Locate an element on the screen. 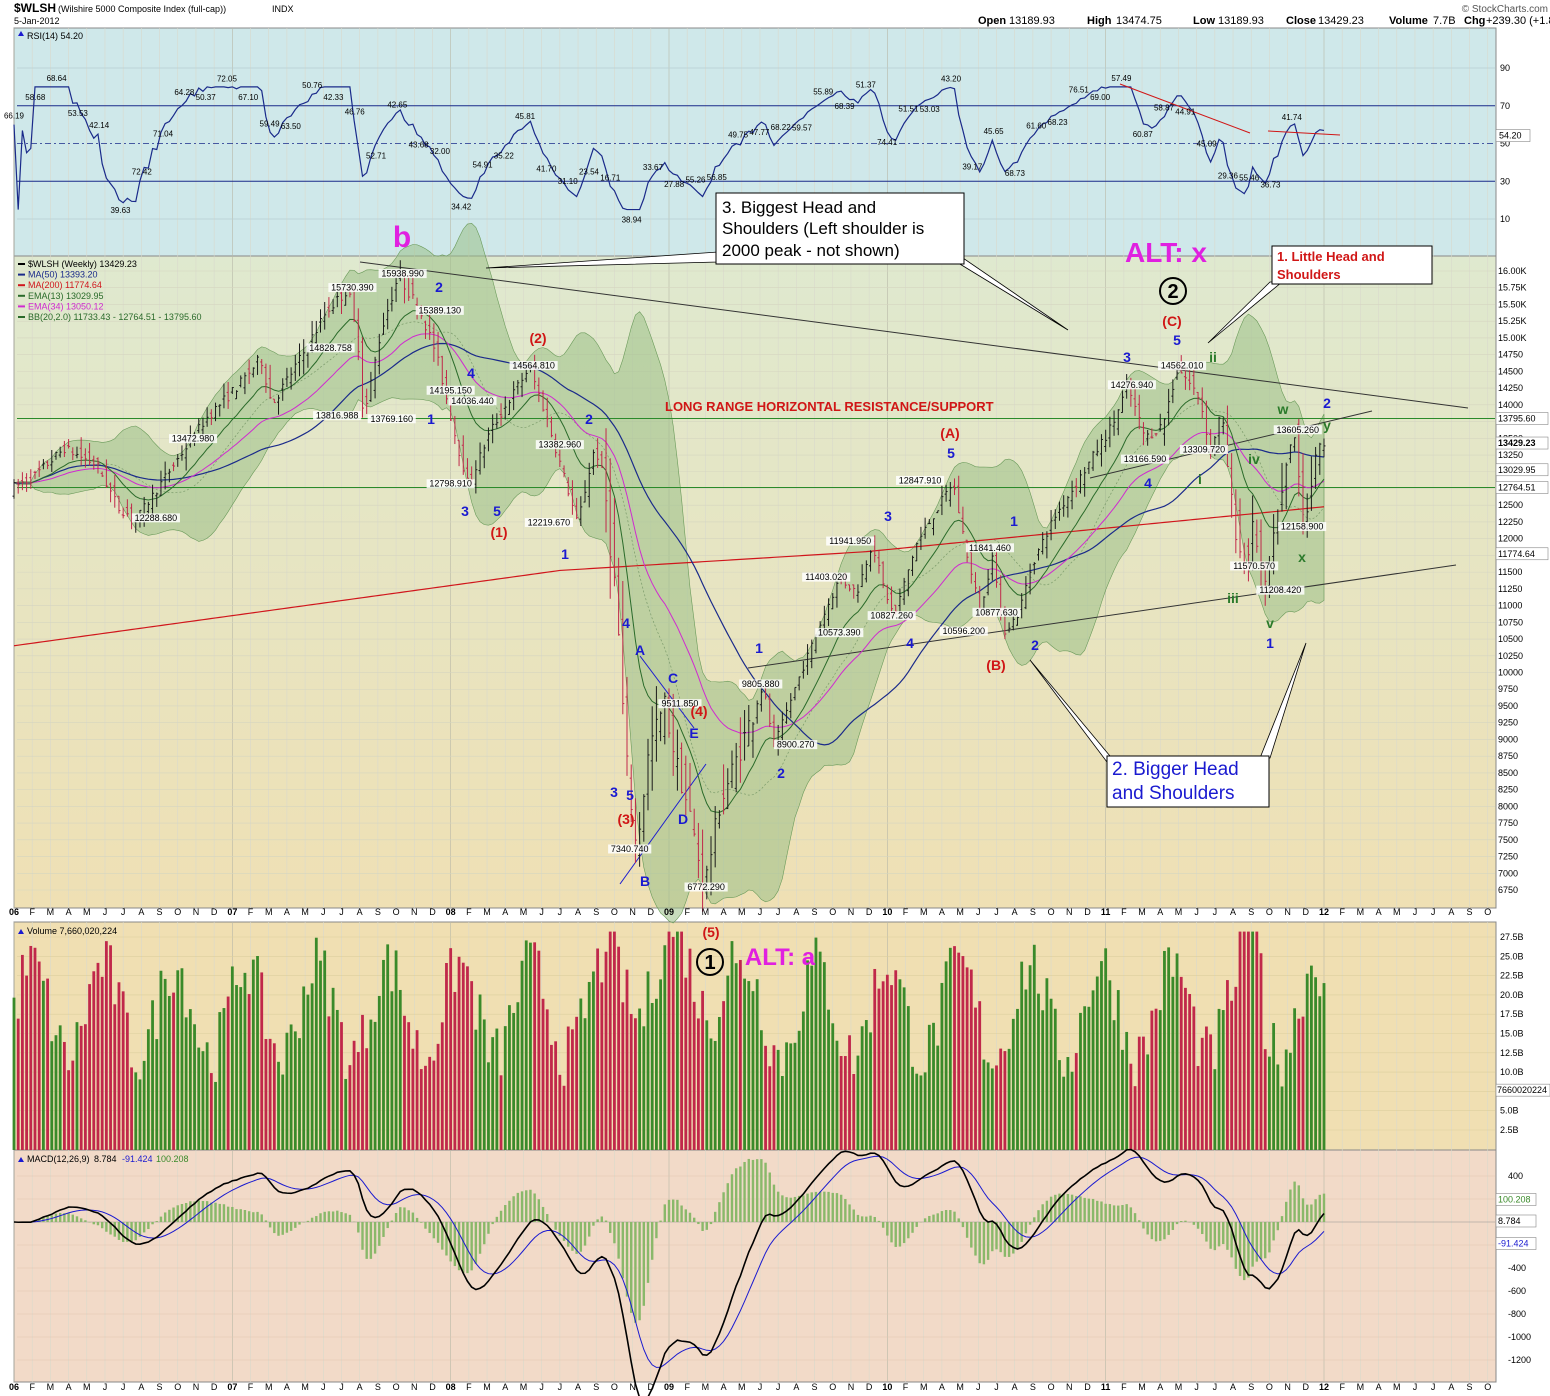 This screenshot has width=1550, height=1396. trend-line is located at coordinates (1231, 444).